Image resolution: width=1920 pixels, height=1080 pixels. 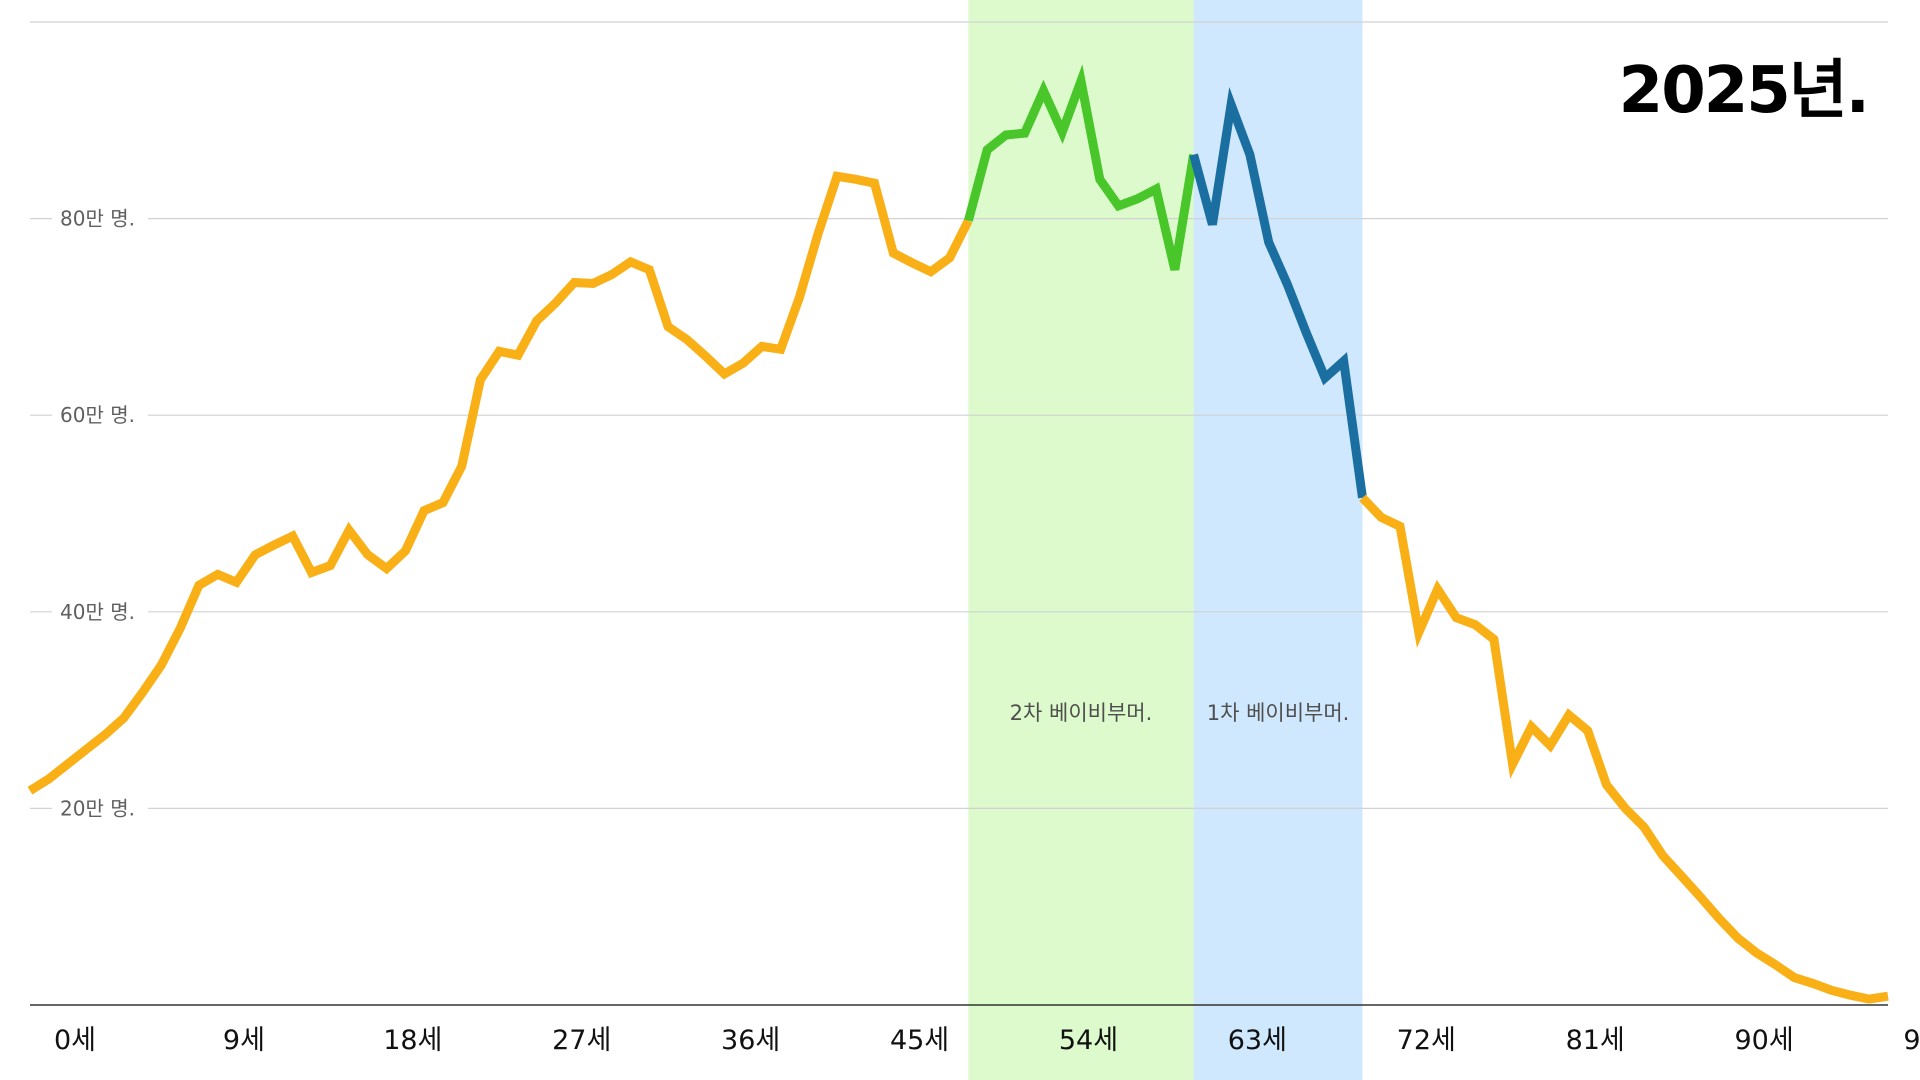 What do you see at coordinates (581, 1040) in the screenshot?
I see `x-tick-label: 27세` at bounding box center [581, 1040].